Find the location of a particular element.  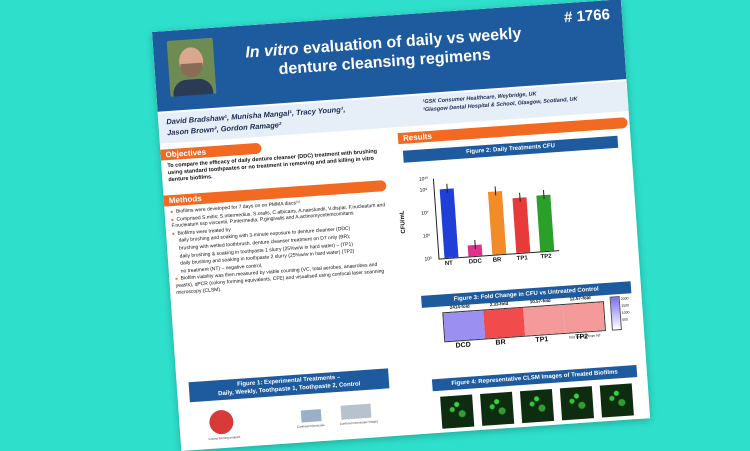

clsm-image-br is located at coordinates (537, 406).